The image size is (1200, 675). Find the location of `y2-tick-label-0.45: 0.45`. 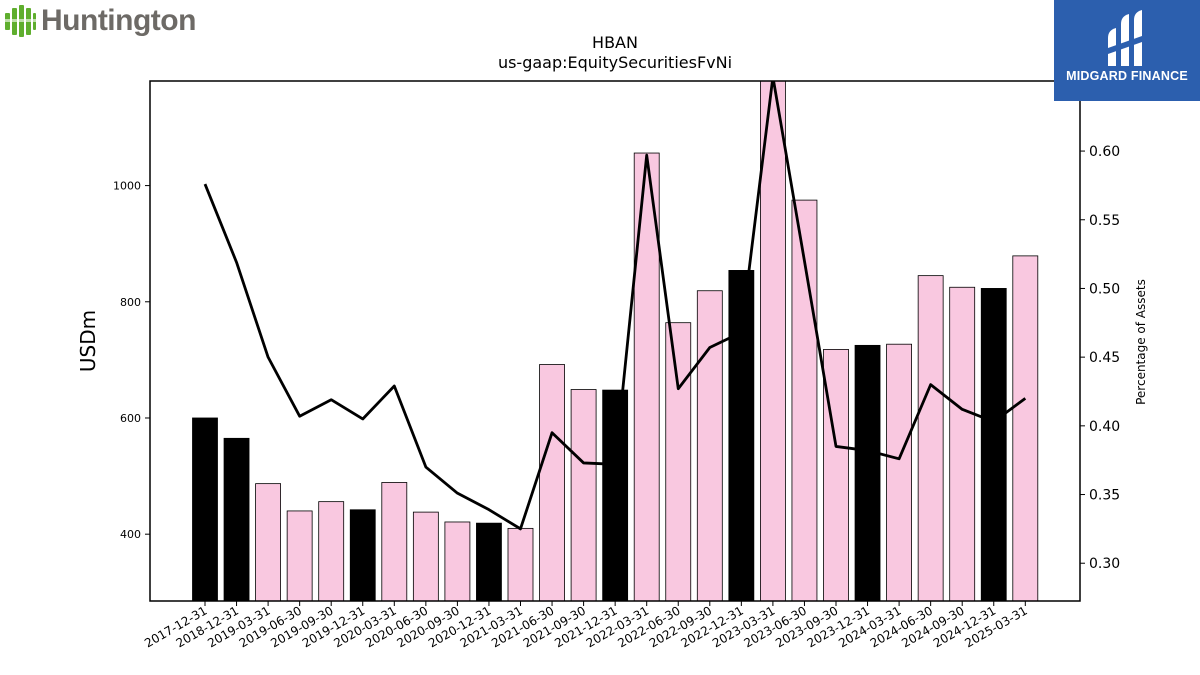

y2-tick-label-0.45: 0.45 is located at coordinates (1104, 358).